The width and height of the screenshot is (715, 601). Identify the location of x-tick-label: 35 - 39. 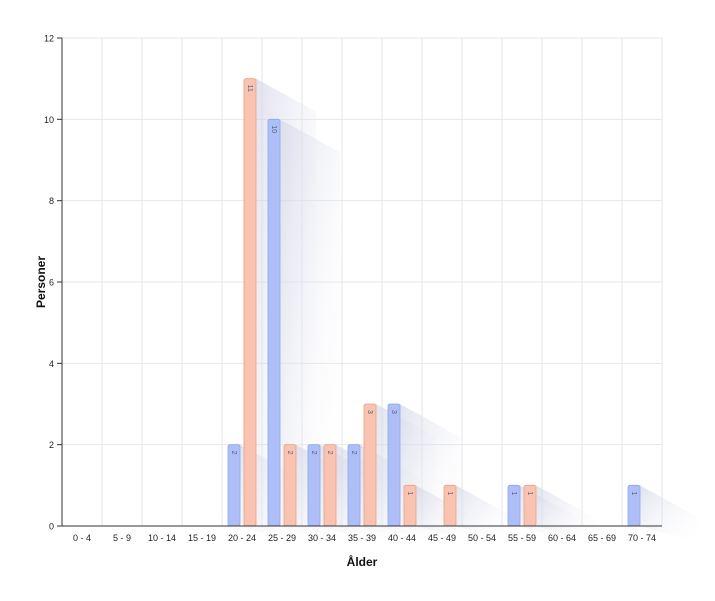
(362, 538).